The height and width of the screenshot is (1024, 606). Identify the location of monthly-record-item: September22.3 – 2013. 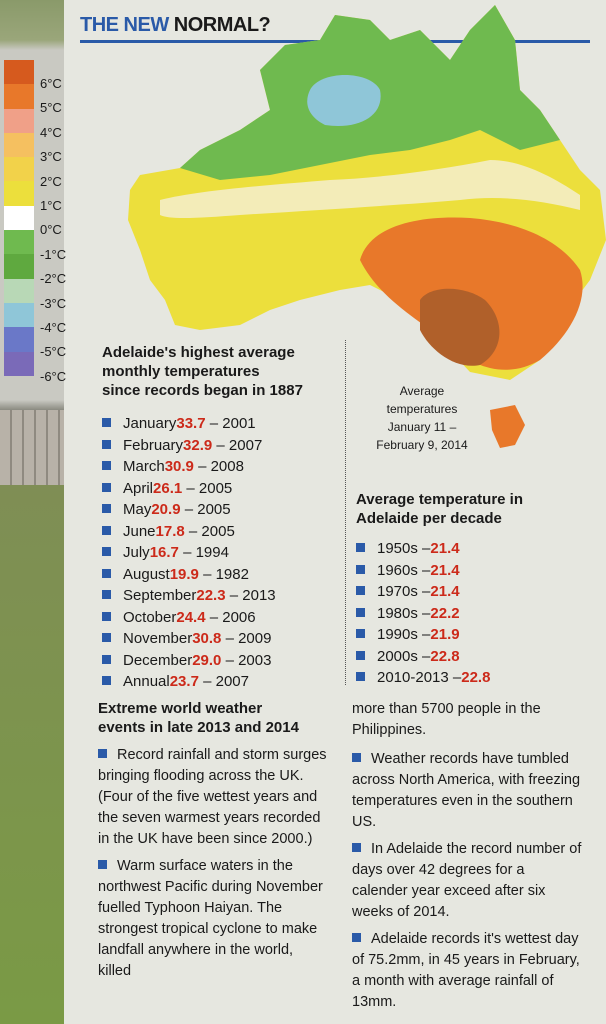
(222, 596).